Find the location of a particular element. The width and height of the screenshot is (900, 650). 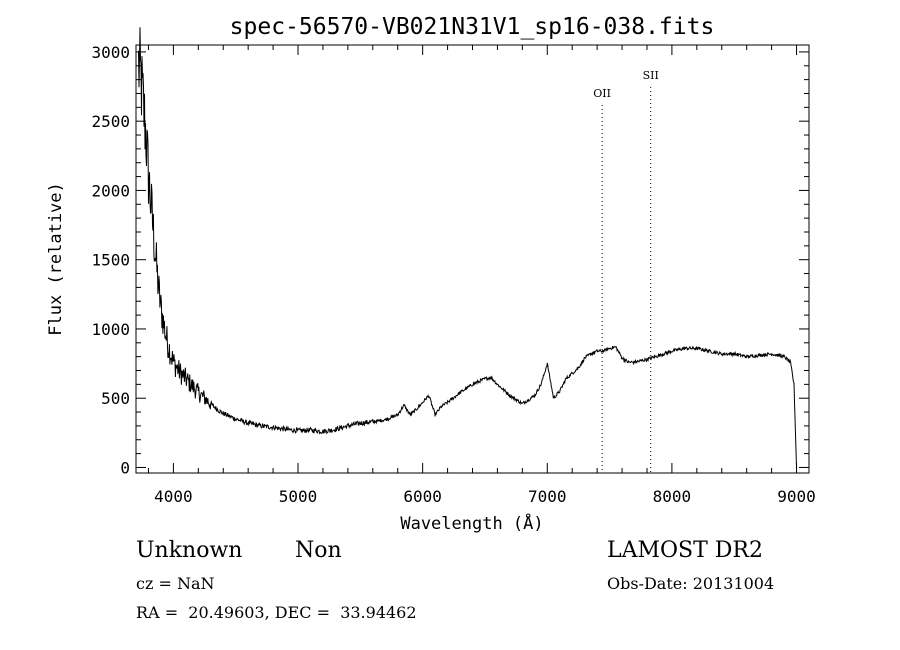

y-tick-label-2000: 2000 is located at coordinates (110, 190).